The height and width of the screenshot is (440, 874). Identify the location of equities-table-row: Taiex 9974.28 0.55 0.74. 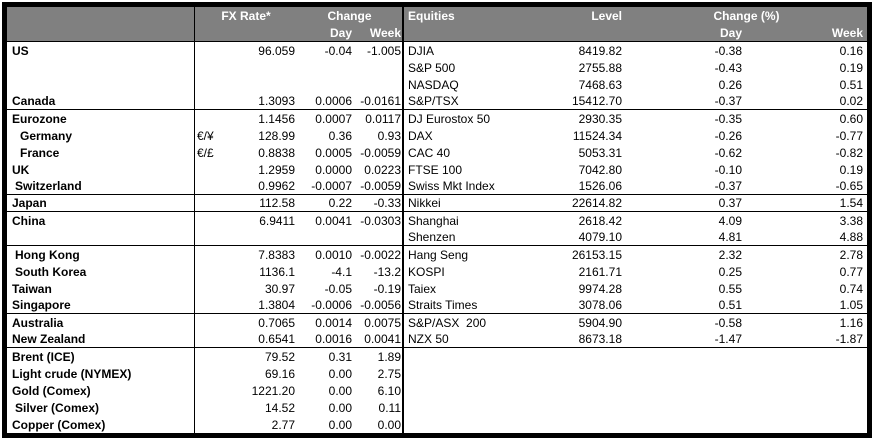
(635, 288).